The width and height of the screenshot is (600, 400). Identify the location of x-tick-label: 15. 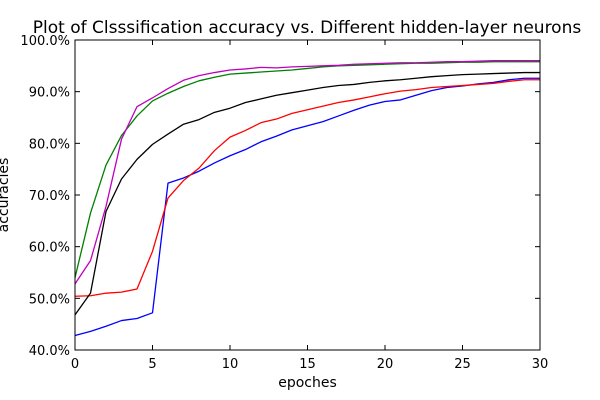
(307, 364).